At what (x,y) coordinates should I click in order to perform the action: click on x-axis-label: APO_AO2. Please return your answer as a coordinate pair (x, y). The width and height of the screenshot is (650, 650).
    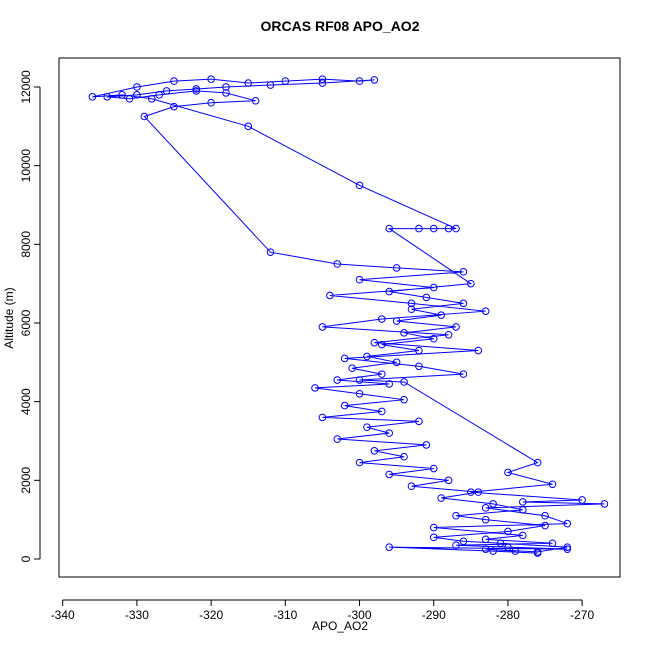
    Looking at the image, I should click on (340, 626).